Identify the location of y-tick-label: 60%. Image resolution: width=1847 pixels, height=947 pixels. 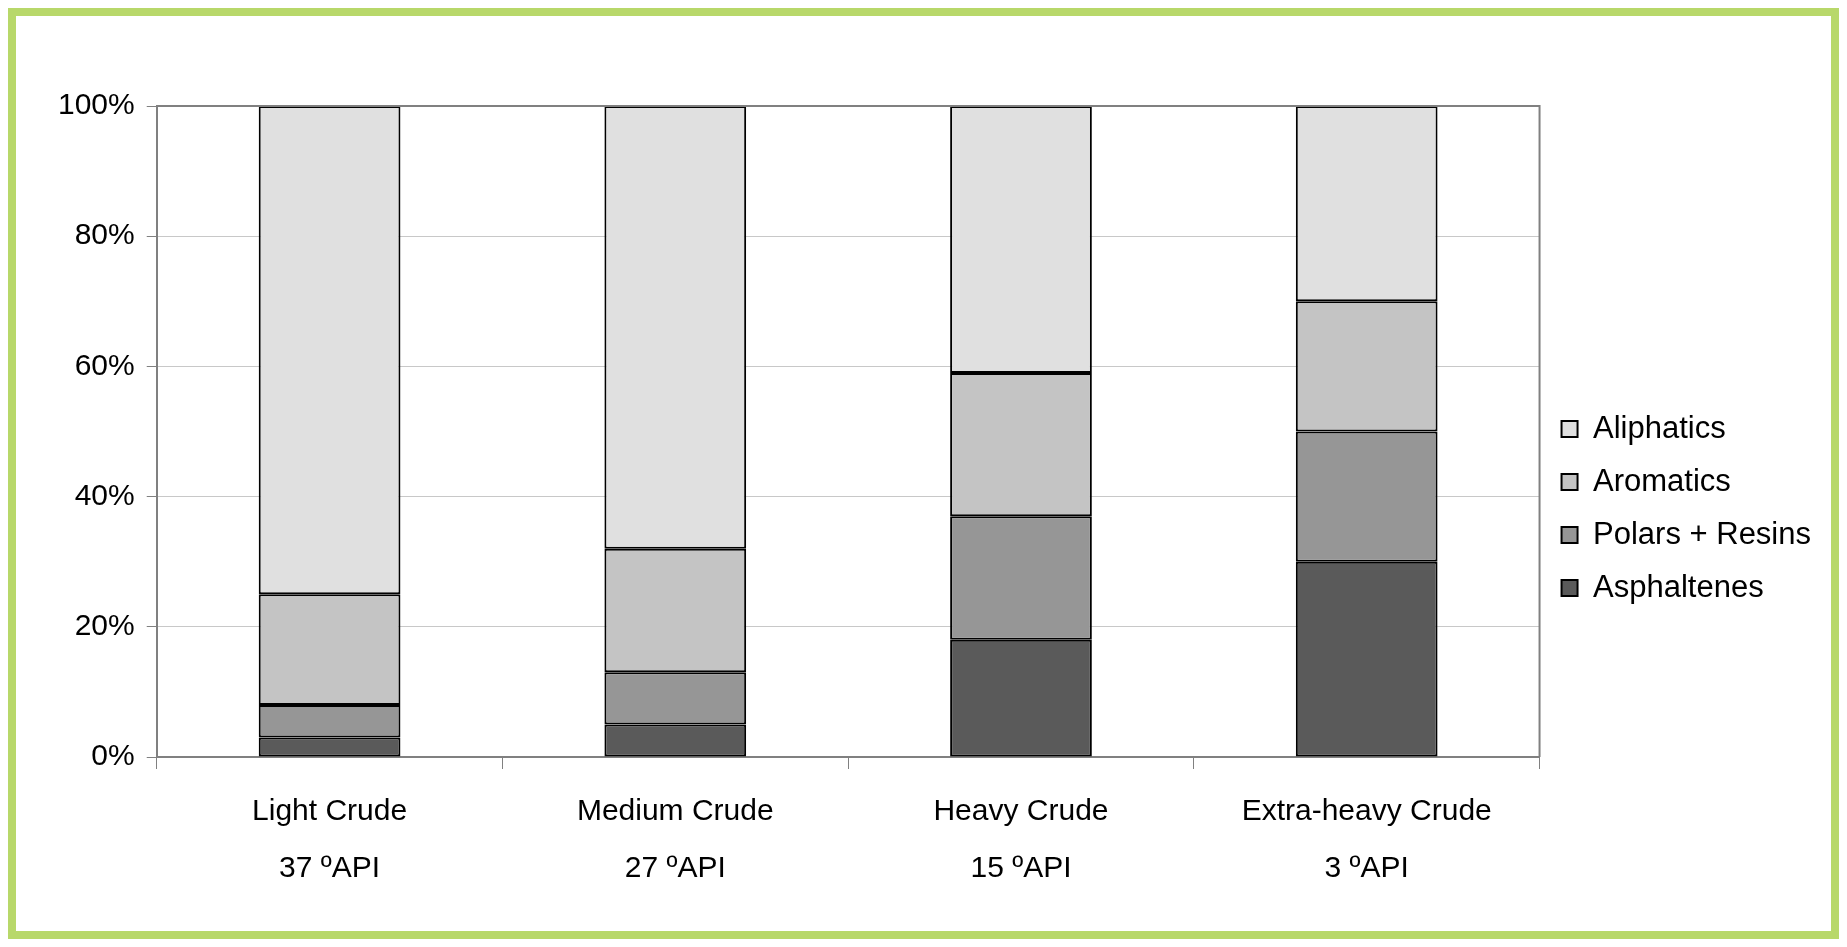
(104, 364).